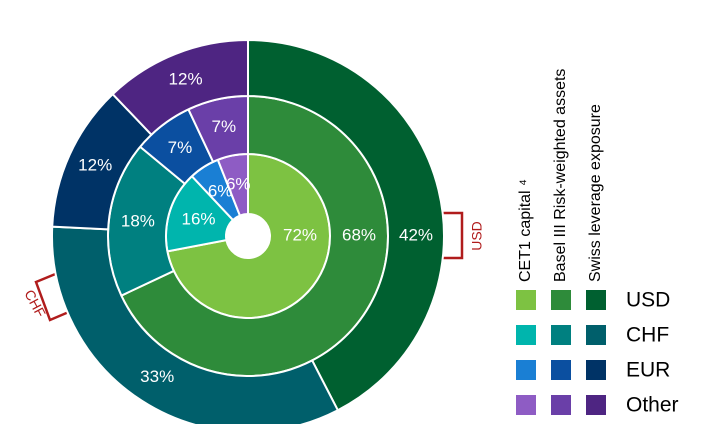  What do you see at coordinates (300, 234) in the screenshot?
I see `data-label: 72%` at bounding box center [300, 234].